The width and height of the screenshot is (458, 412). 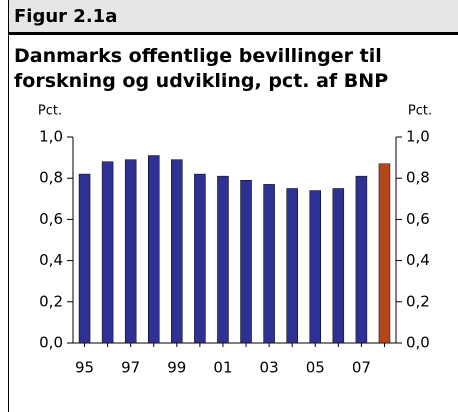 I want to click on y-tick-label: 0,2, so click(x=51, y=301).